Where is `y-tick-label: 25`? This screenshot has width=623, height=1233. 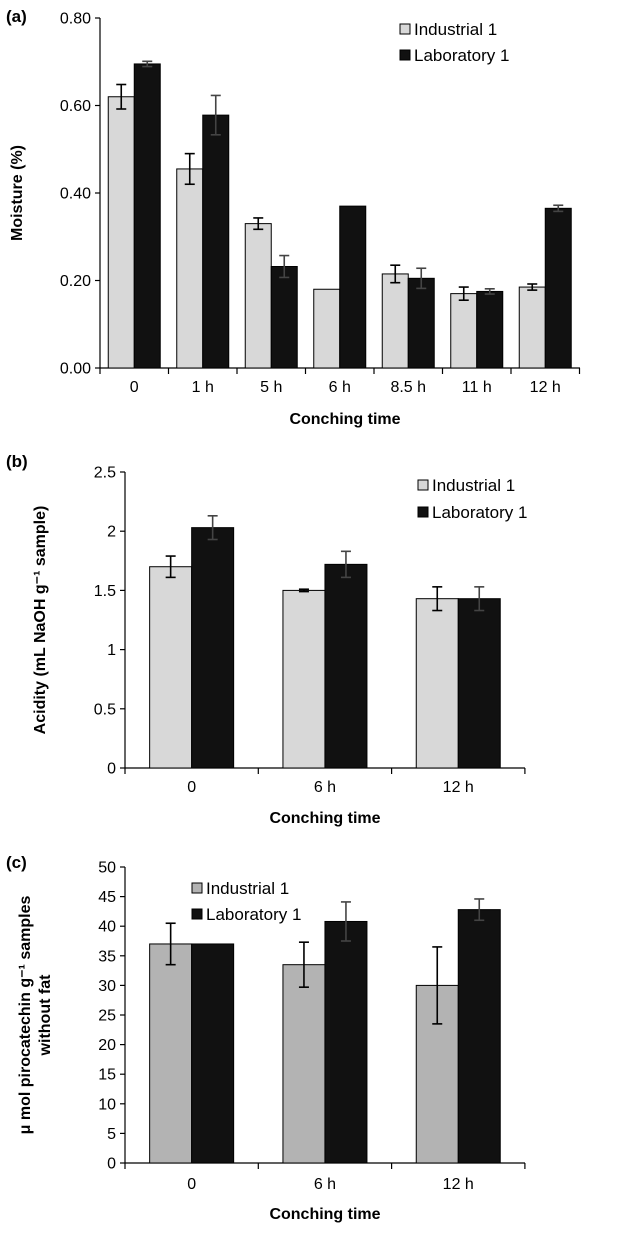
y-tick-label: 25 is located at coordinates (107, 1016).